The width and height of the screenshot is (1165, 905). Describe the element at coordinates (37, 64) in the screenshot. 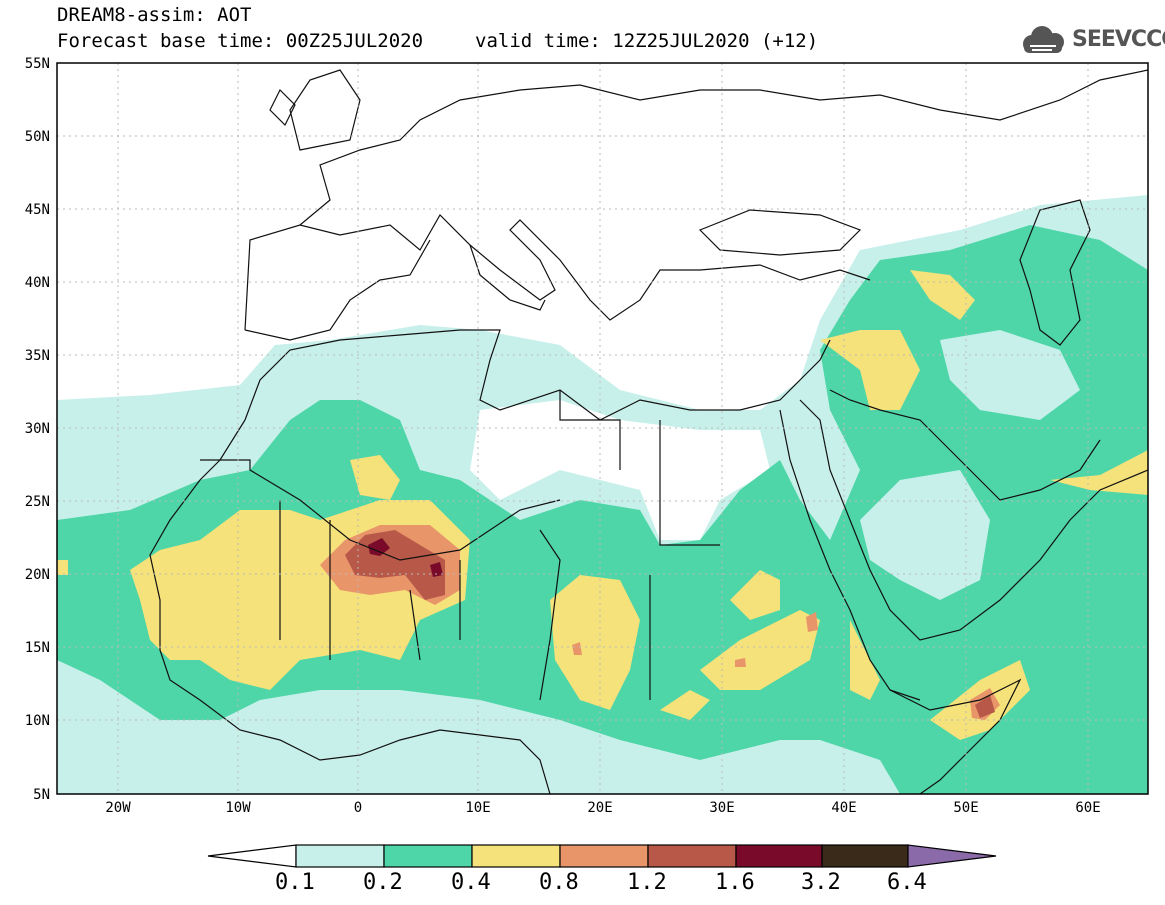

I see `lat-label: 55N` at that location.